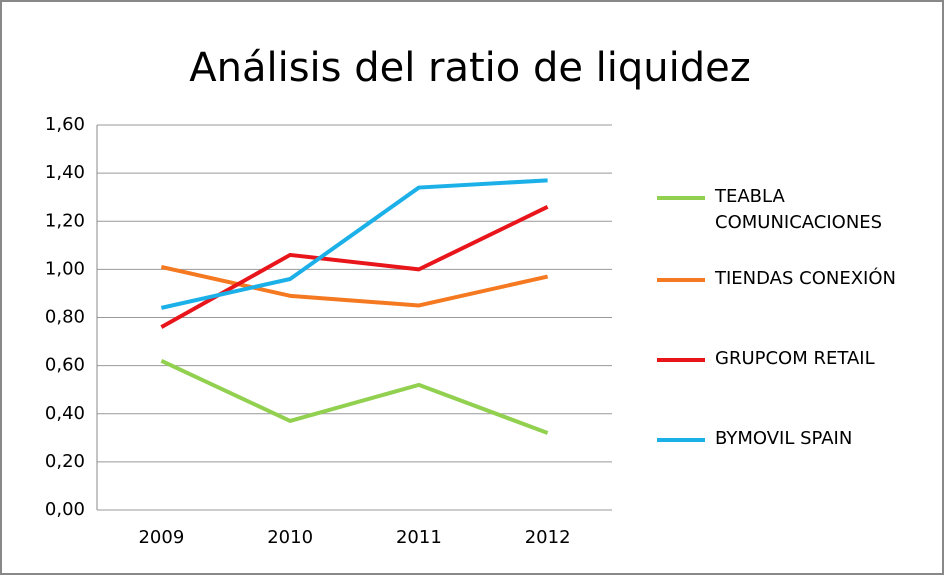 Image resolution: width=944 pixels, height=575 pixels. What do you see at coordinates (65, 172) in the screenshot?
I see `y-tick-label: 1,40` at bounding box center [65, 172].